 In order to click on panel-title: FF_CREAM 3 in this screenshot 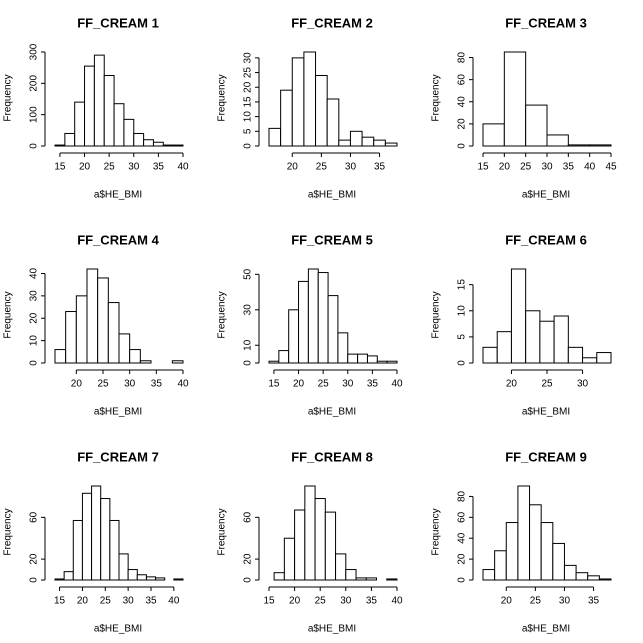, I will do `click(546, 22)`.